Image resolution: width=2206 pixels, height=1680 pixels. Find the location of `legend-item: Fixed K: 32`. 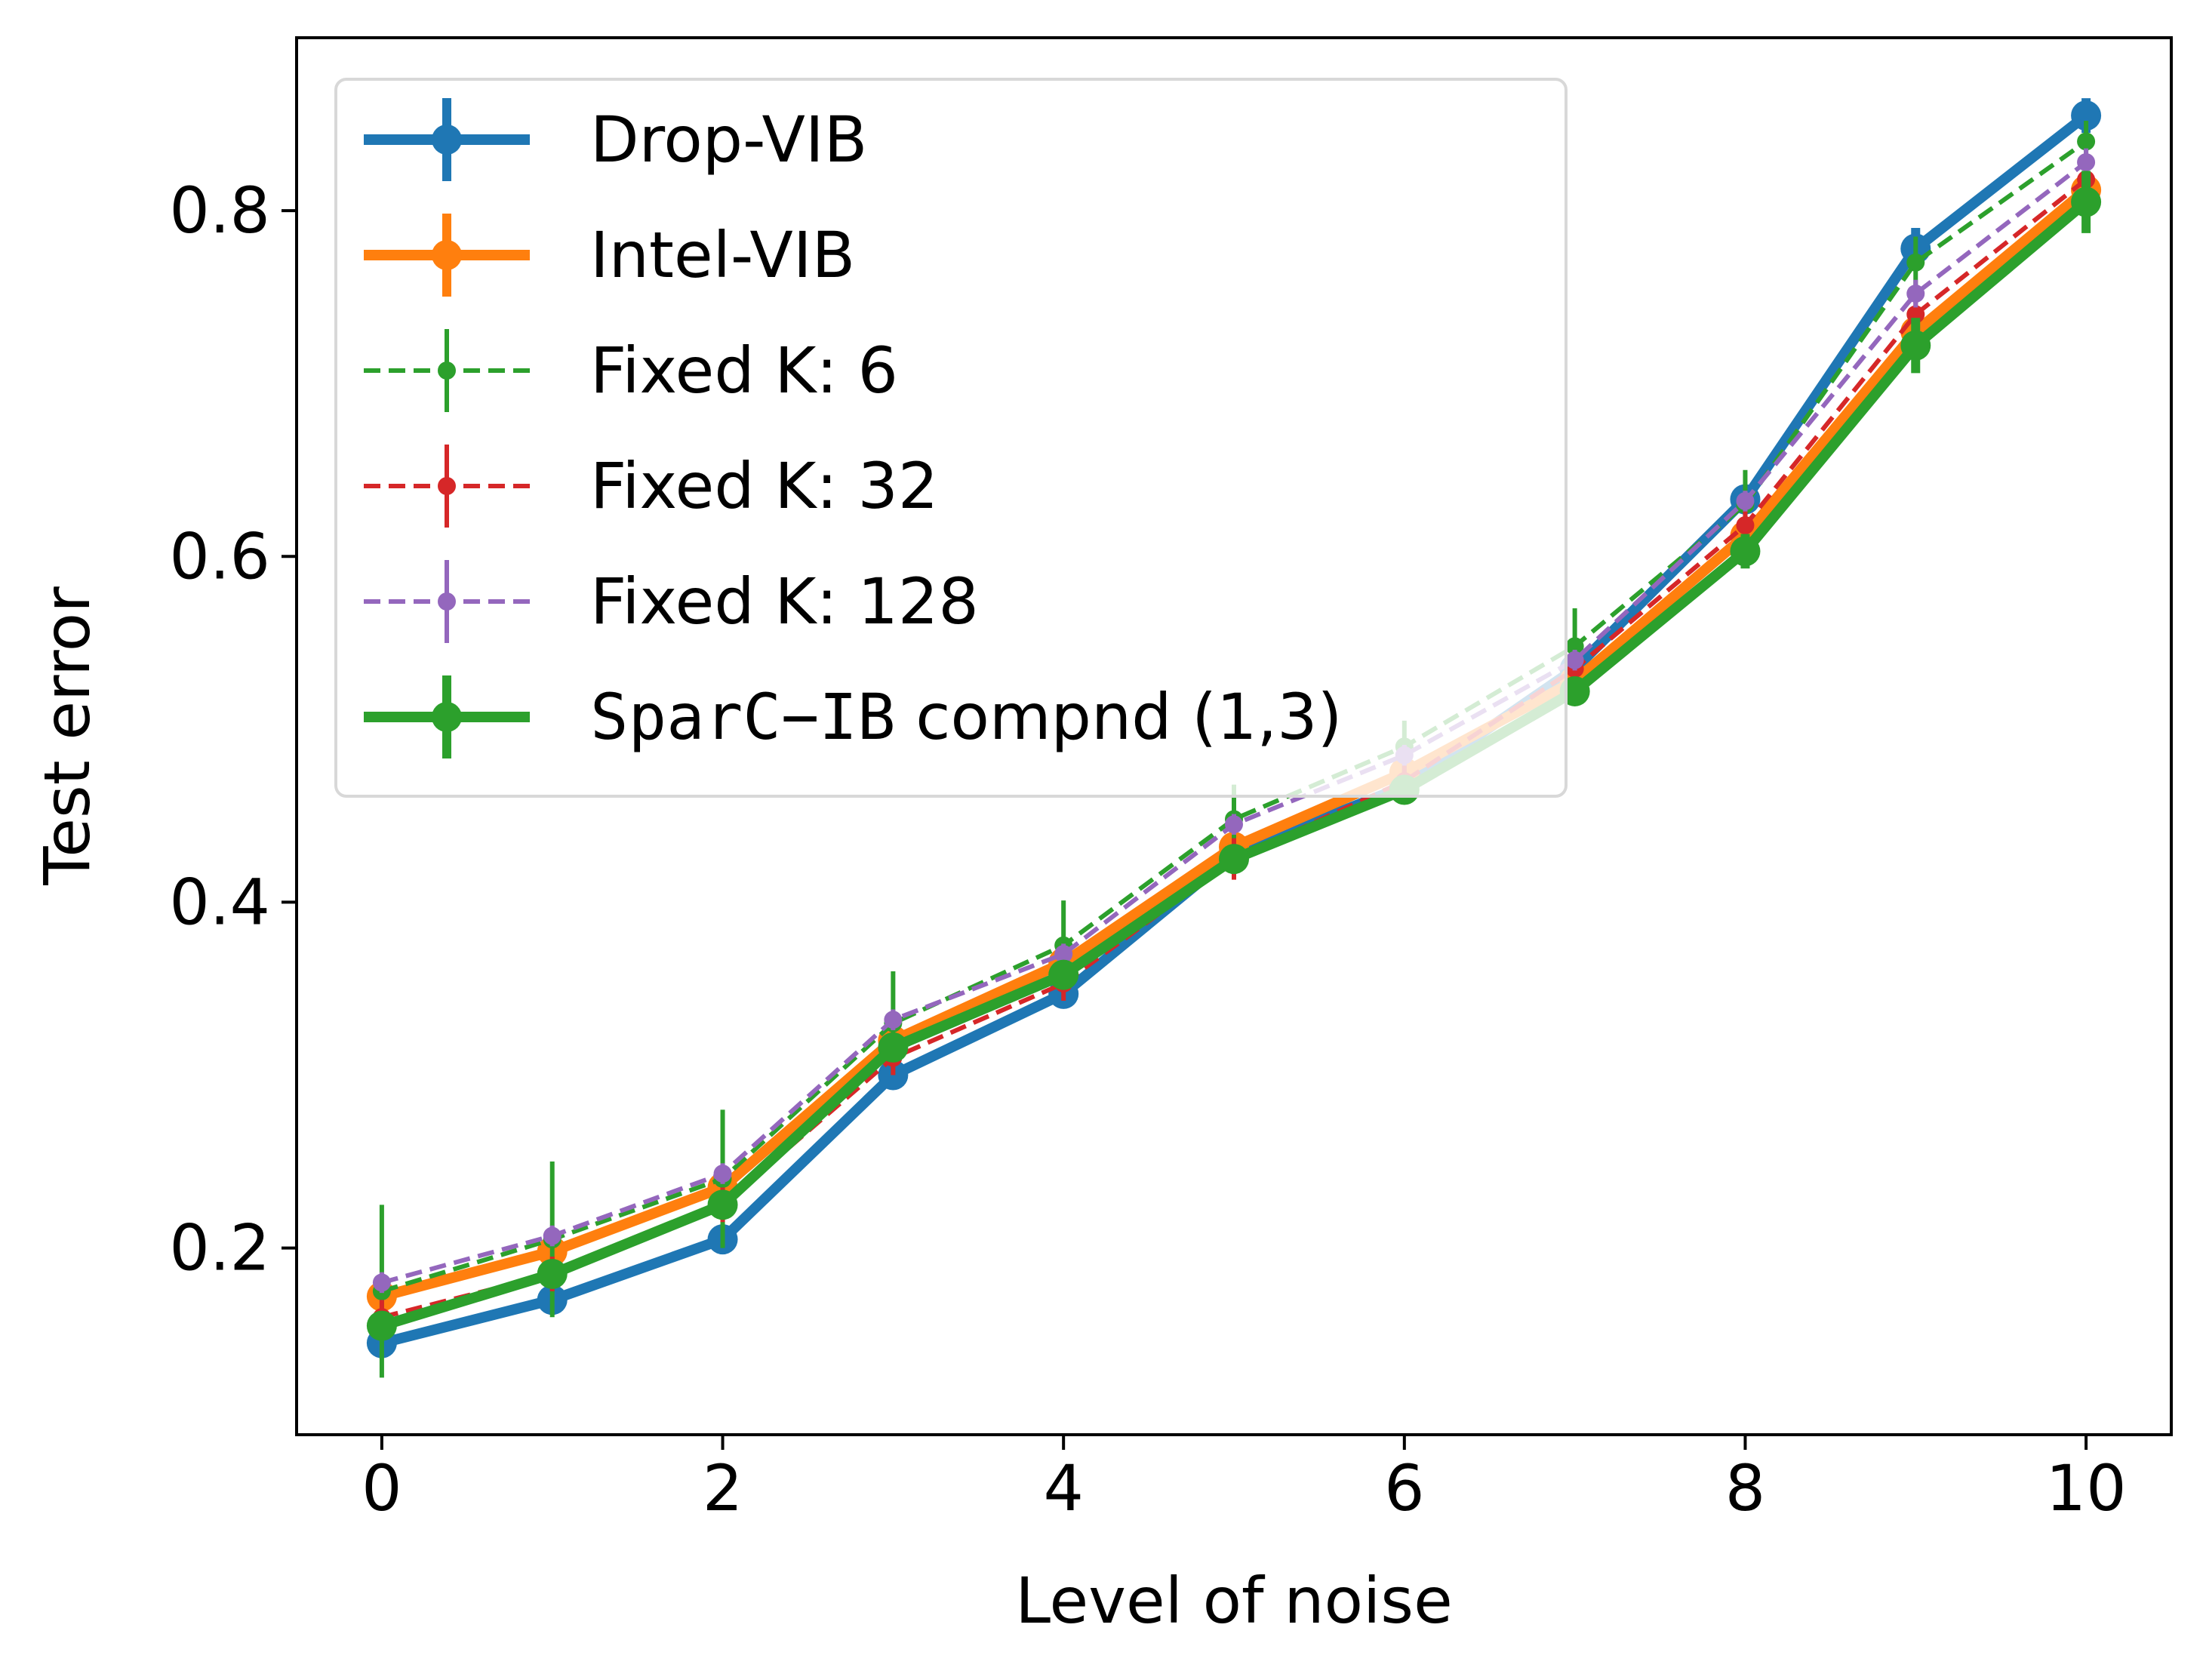

legend-item: Fixed K: 32 is located at coordinates (651, 486).